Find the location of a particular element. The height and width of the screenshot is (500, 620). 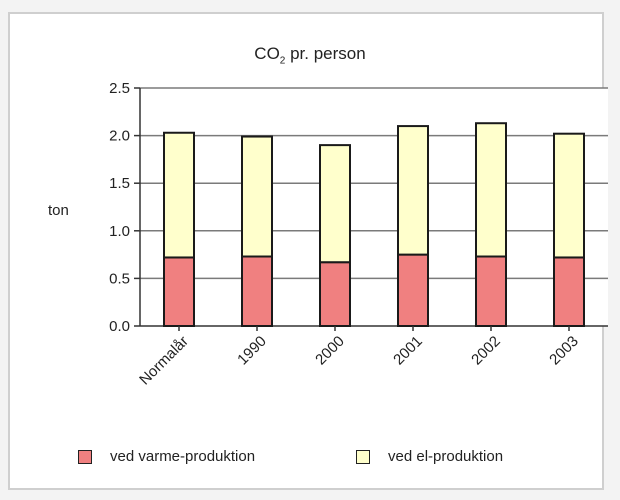

chart-title: CO2 pr. person is located at coordinates (310, 55).